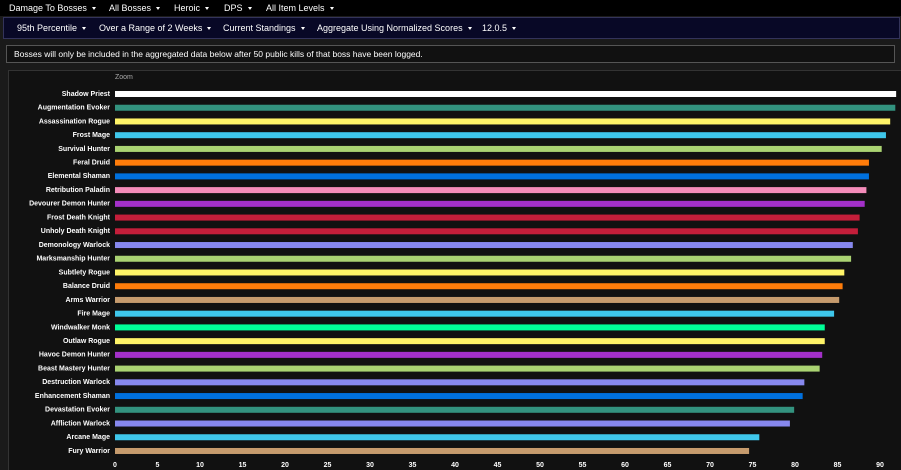 Image resolution: width=901 pixels, height=470 pixels. Describe the element at coordinates (413, 465) in the screenshot. I see `x-tick-label: 35` at that location.